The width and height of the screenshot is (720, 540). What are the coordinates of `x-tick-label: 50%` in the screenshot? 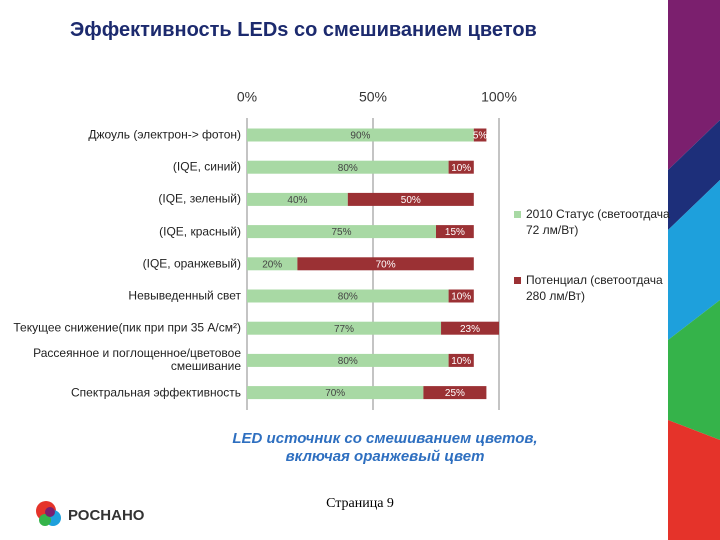 It's located at (373, 97).